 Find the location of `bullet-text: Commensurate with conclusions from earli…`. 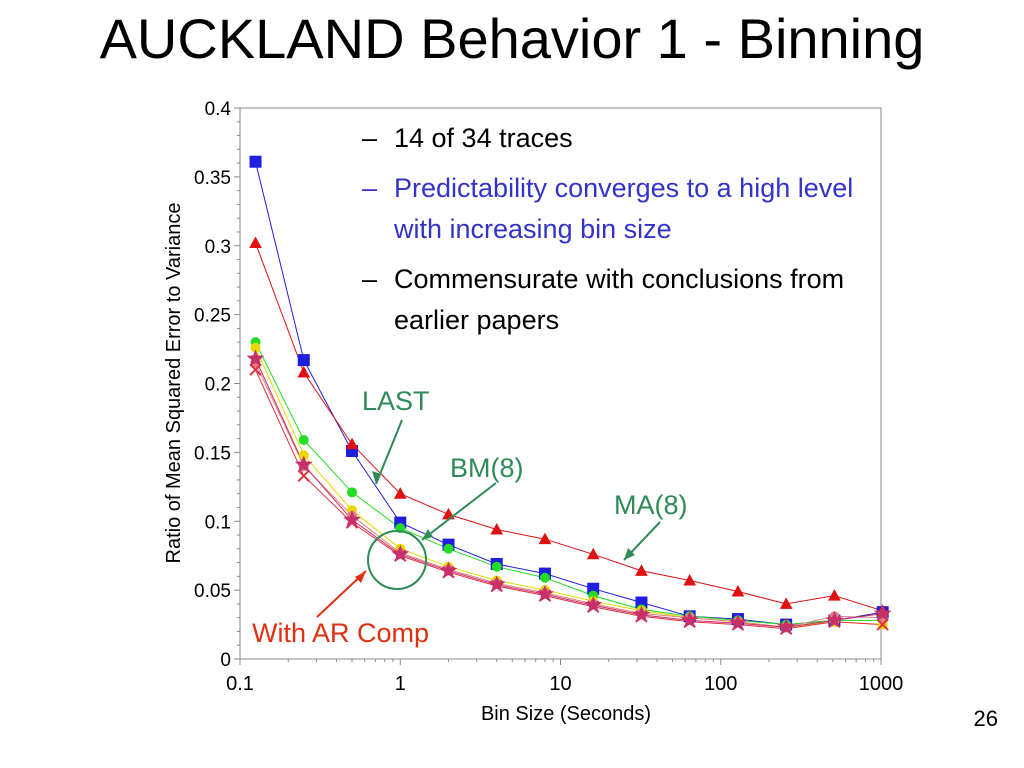

bullet-text: Commensurate with conclusions from earli… is located at coordinates (619, 299).